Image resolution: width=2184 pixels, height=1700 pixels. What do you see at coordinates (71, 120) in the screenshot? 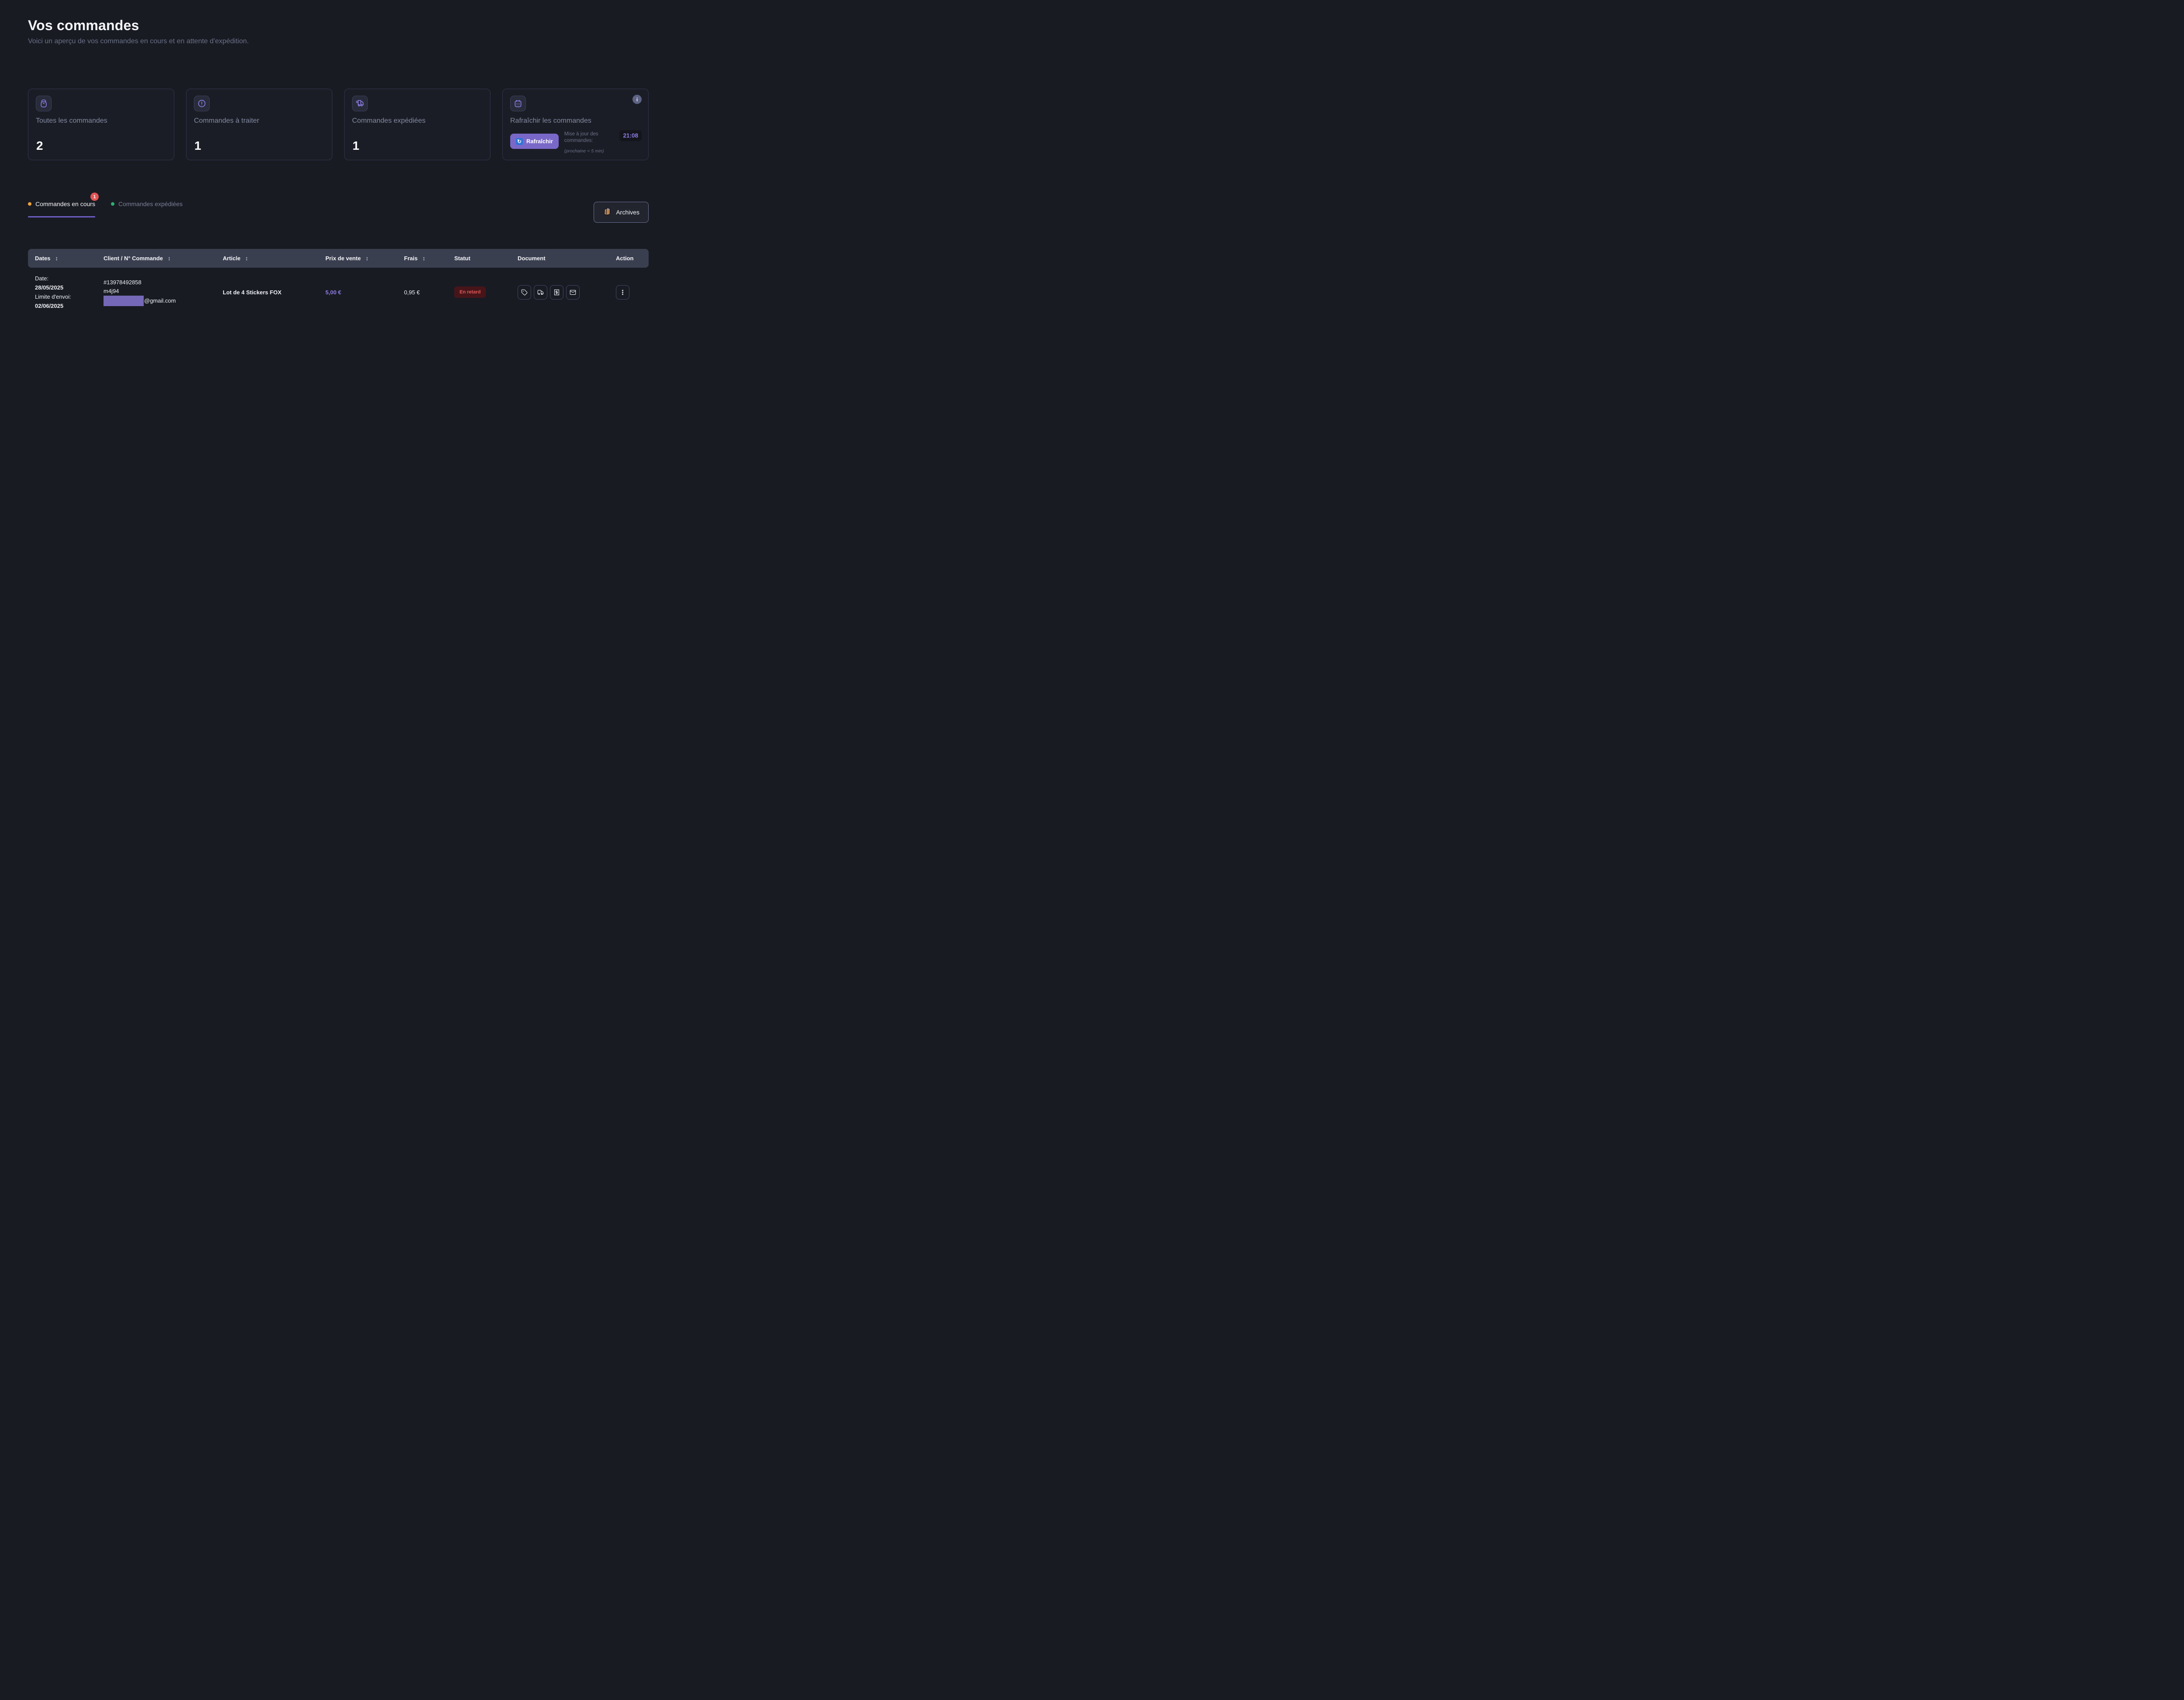
I see `card-label: Toutes les commandes` at bounding box center [71, 120].